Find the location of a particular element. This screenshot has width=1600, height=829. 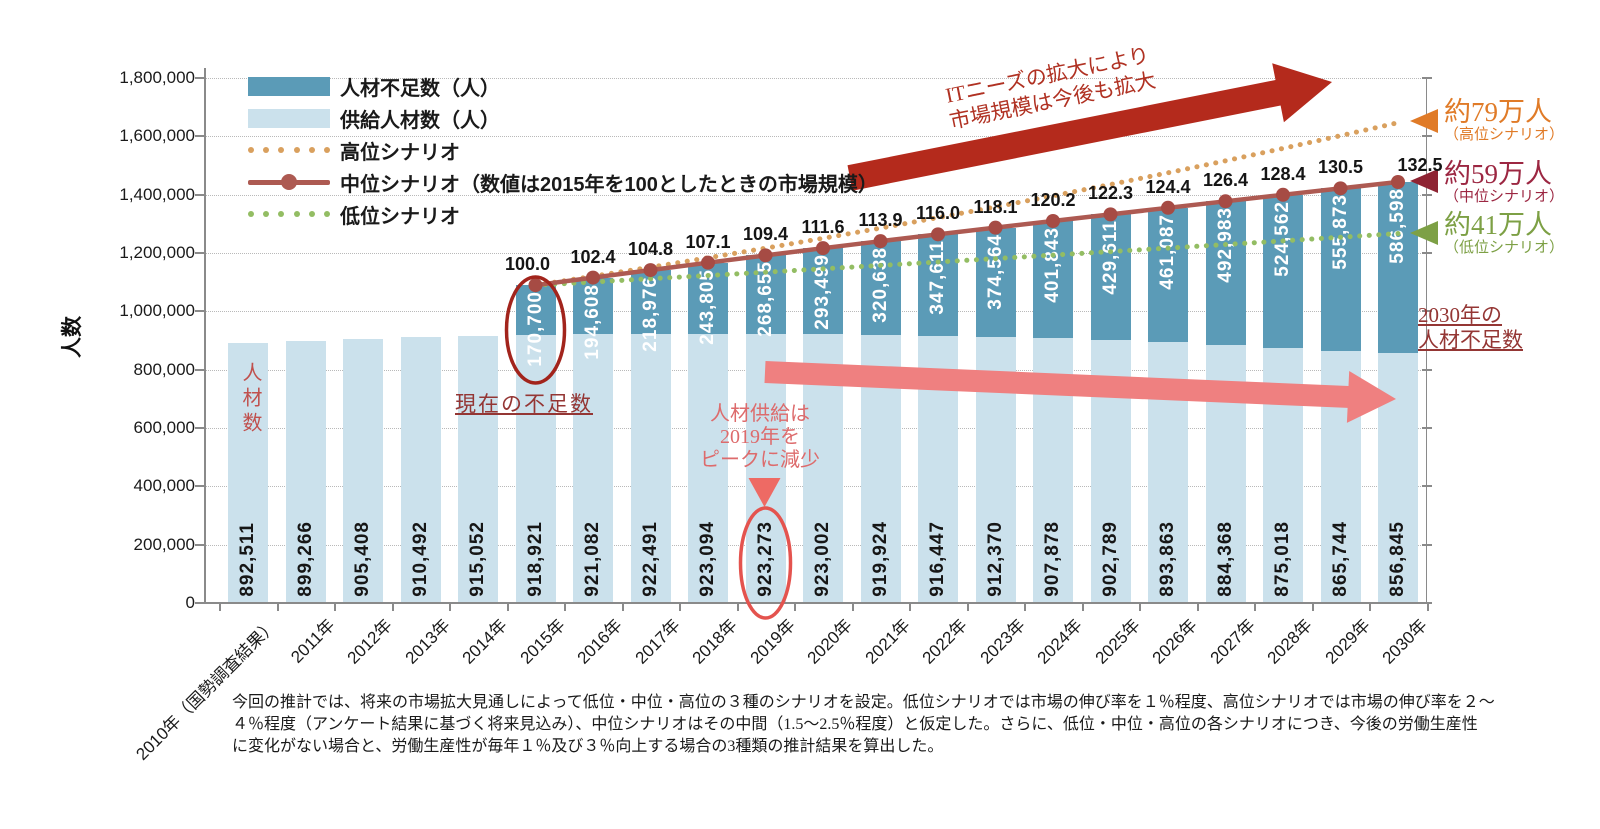

supply-value-label: 865,744 is located at coordinates (1340, 559).